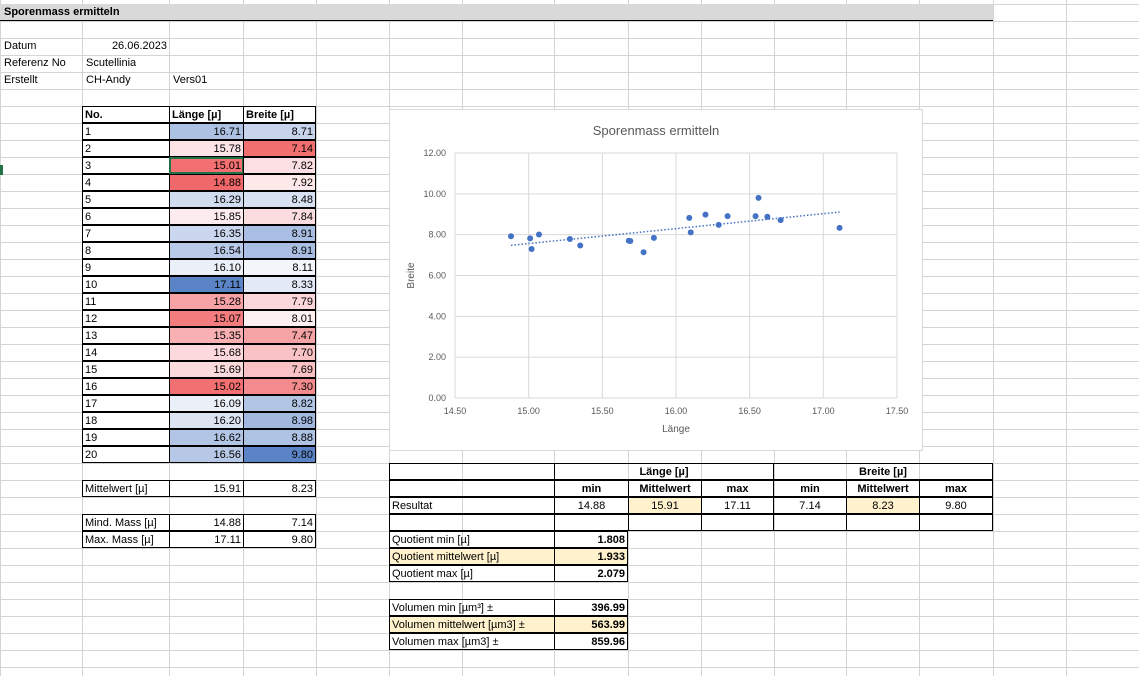 This screenshot has width=1139, height=676. What do you see at coordinates (472, 522) in the screenshot?
I see `result-blank-row` at bounding box center [472, 522].